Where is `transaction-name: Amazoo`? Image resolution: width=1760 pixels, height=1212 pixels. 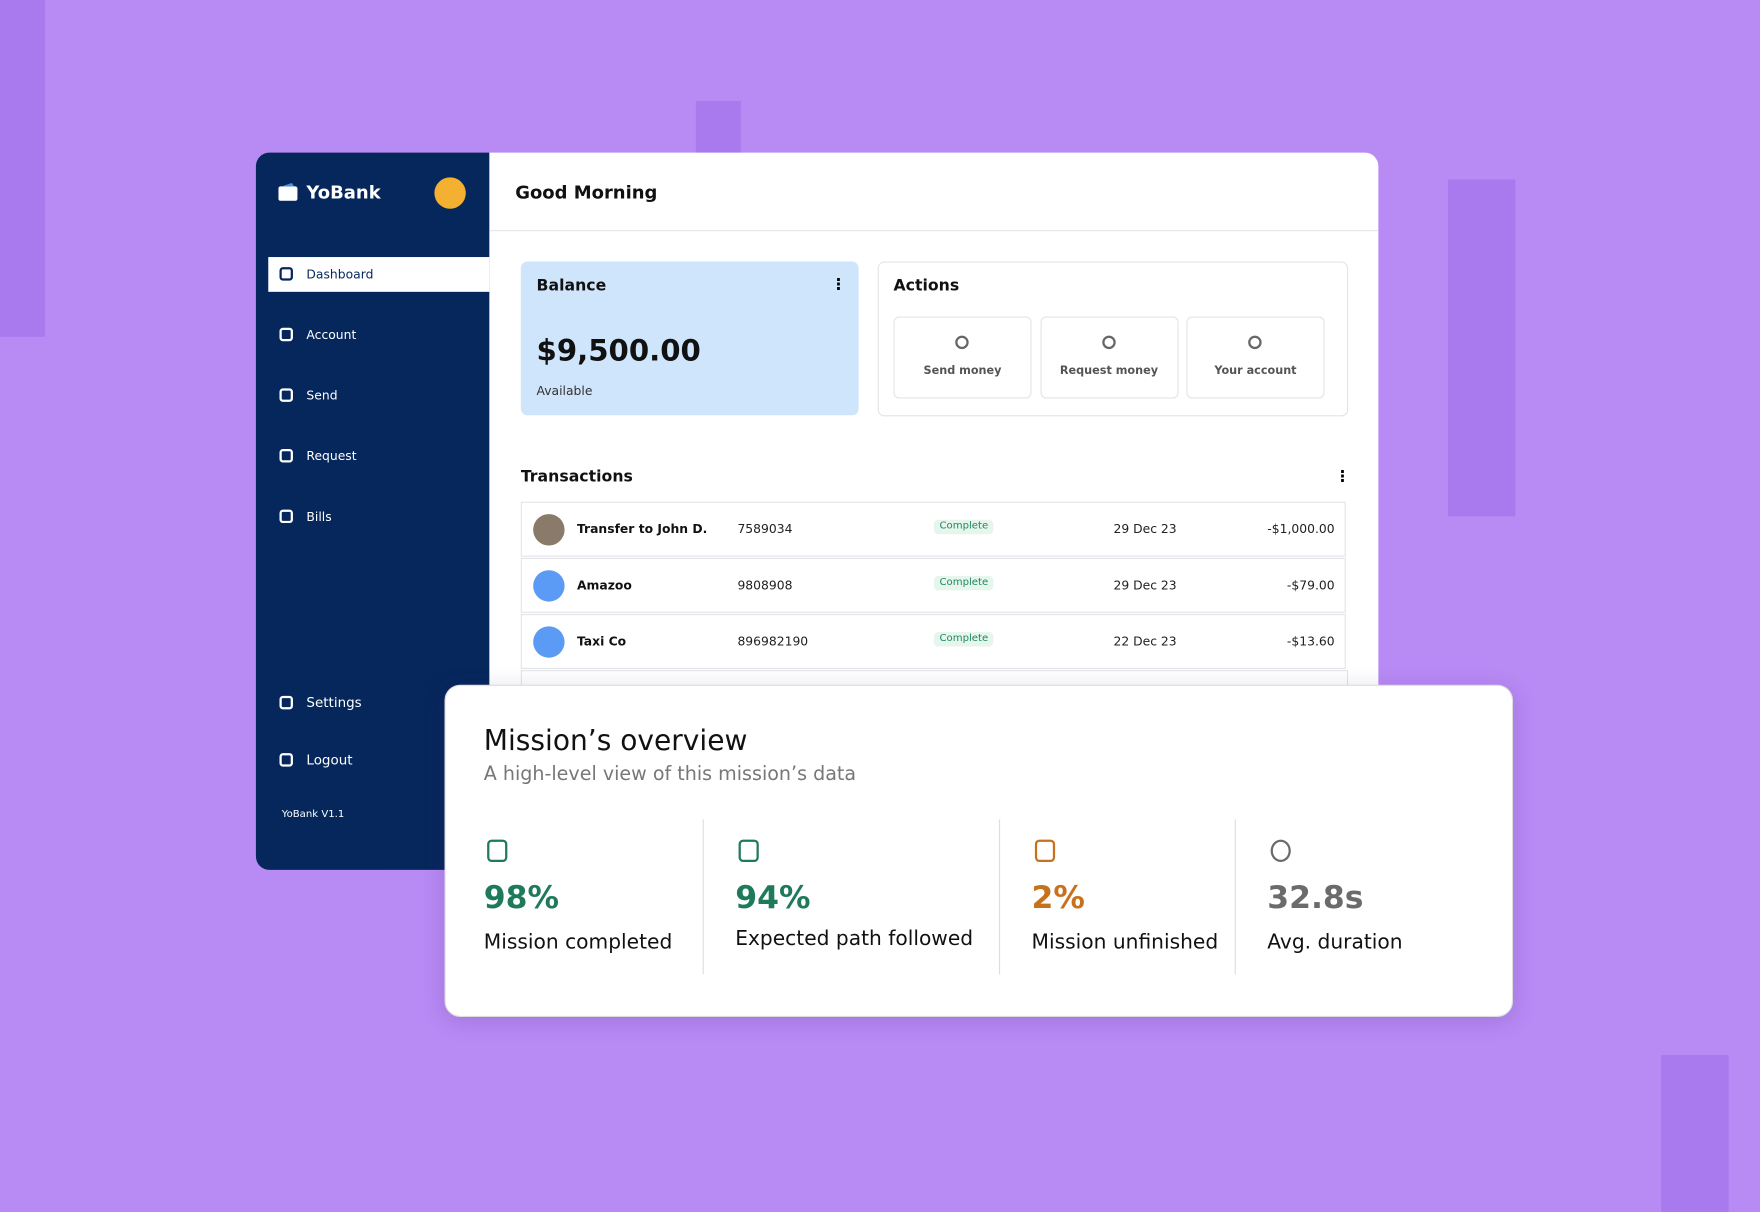 transaction-name: Amazoo is located at coordinates (604, 585).